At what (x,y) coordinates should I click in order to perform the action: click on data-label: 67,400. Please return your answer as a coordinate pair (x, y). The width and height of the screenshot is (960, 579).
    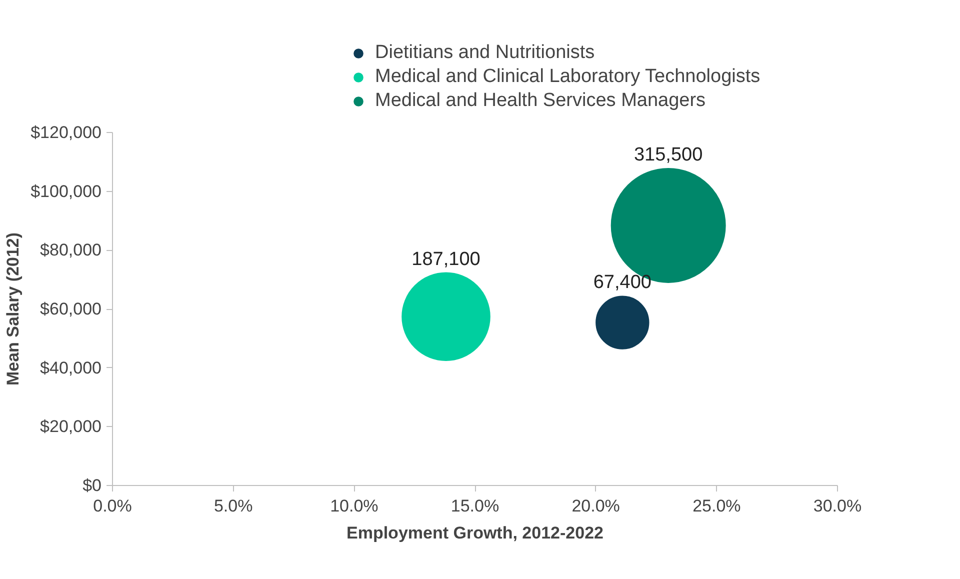
    Looking at the image, I should click on (622, 283).